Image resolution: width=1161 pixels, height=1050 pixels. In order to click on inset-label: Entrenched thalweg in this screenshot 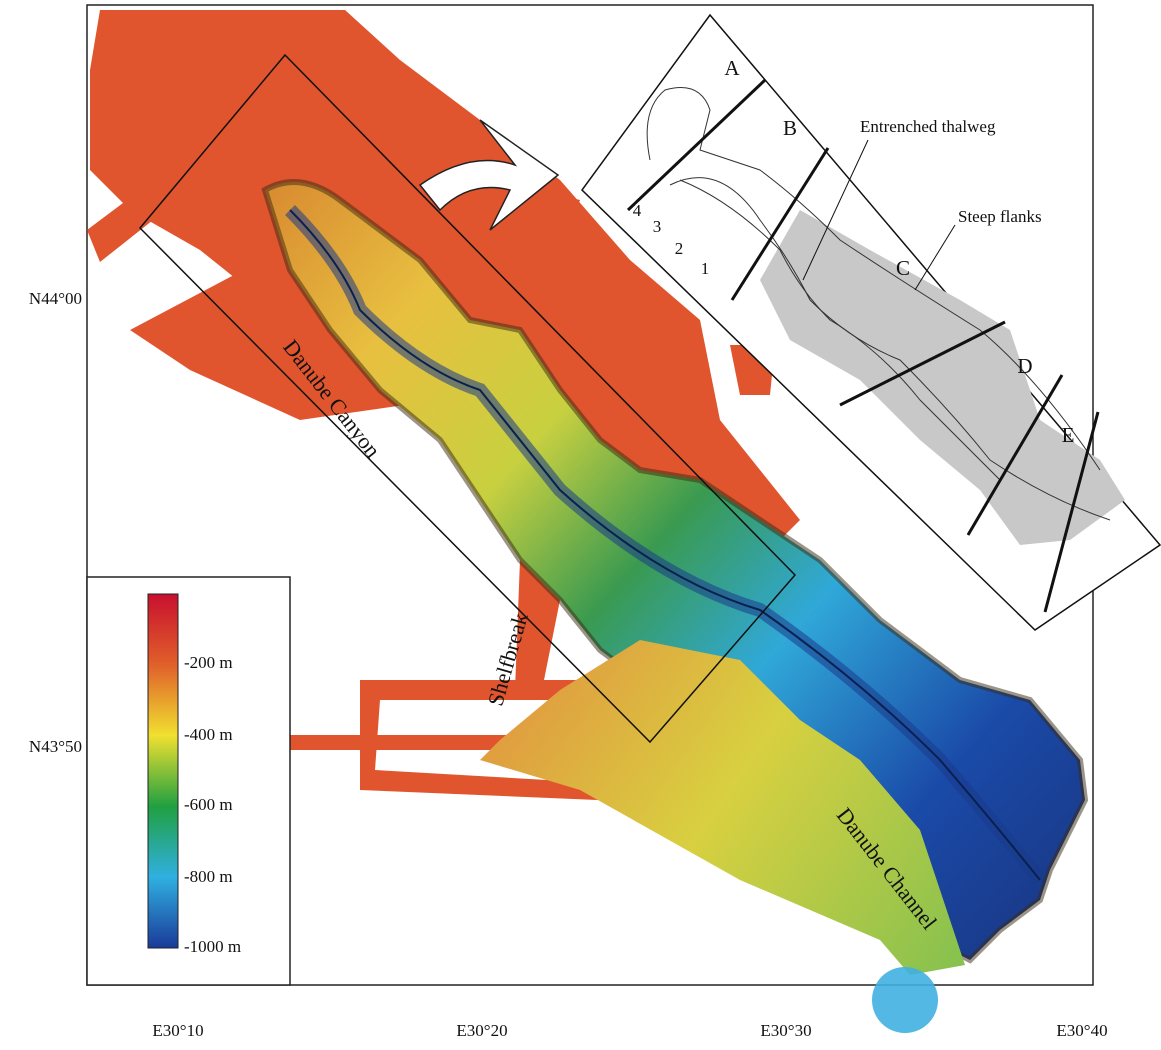, I will do `click(928, 126)`.